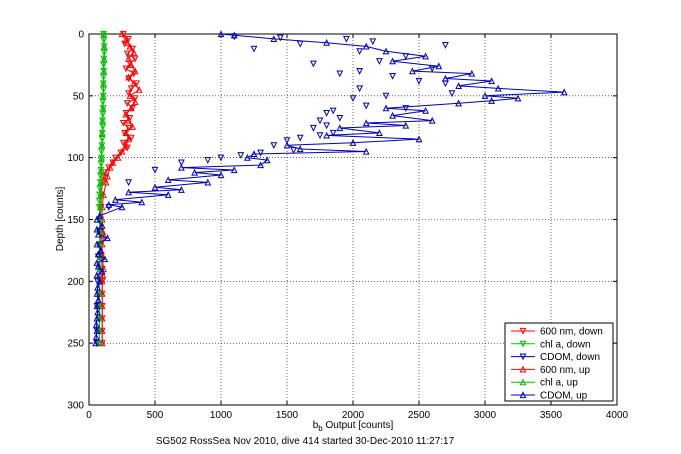  Describe the element at coordinates (551, 344) in the screenshot. I see `legend-item: chl a, down` at that location.